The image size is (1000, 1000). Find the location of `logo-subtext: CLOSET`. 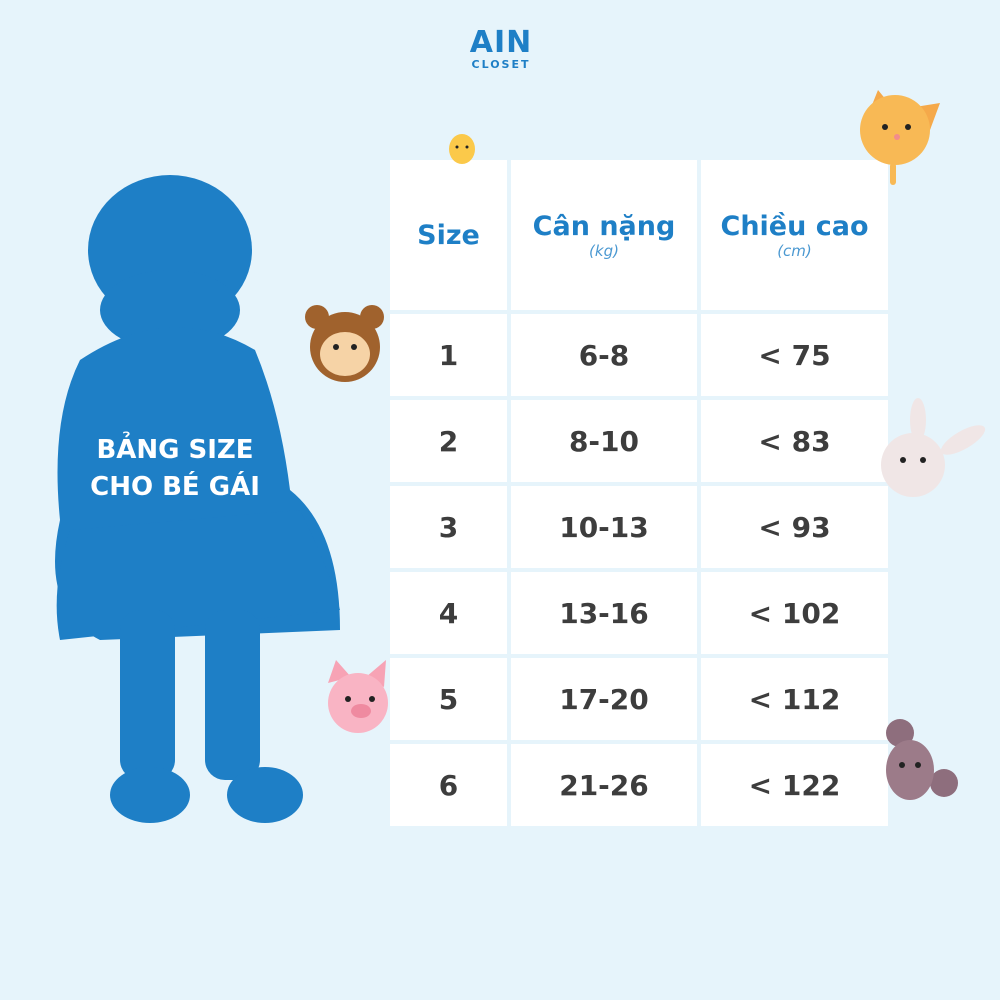

logo-subtext: CLOSET is located at coordinates (501, 64).